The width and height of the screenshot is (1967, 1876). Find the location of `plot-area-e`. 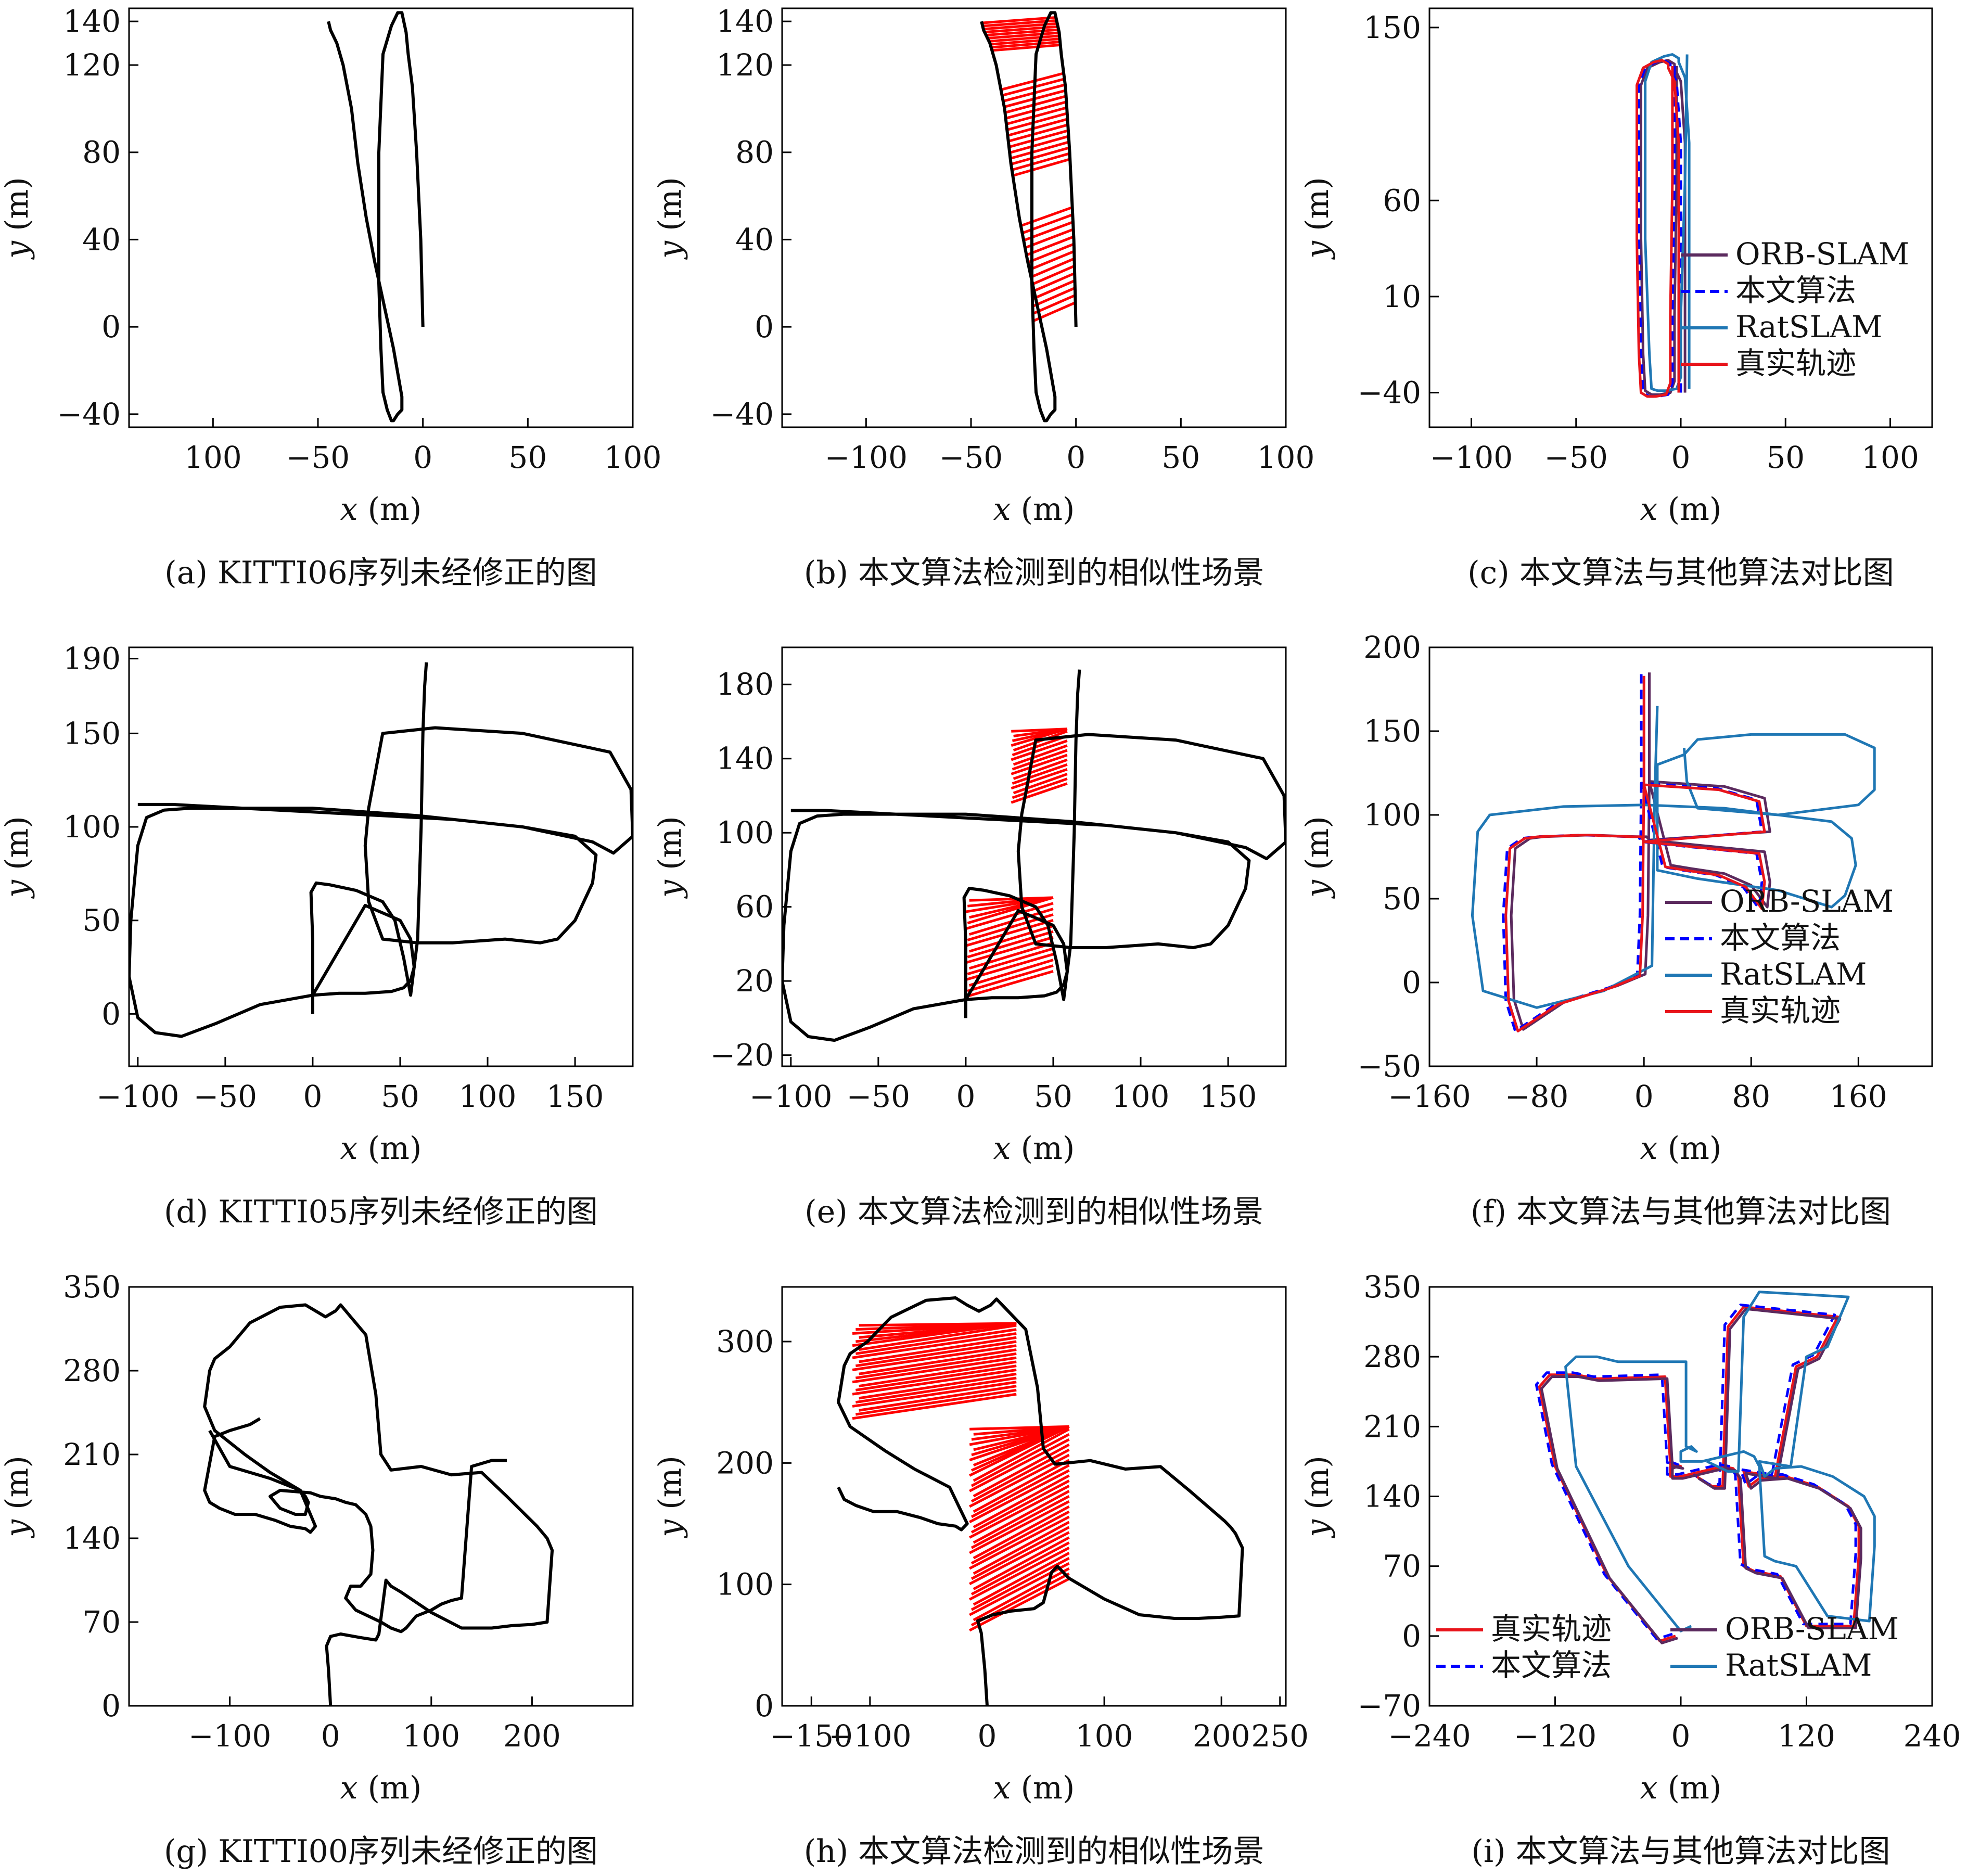

plot-area-e is located at coordinates (1034, 855).